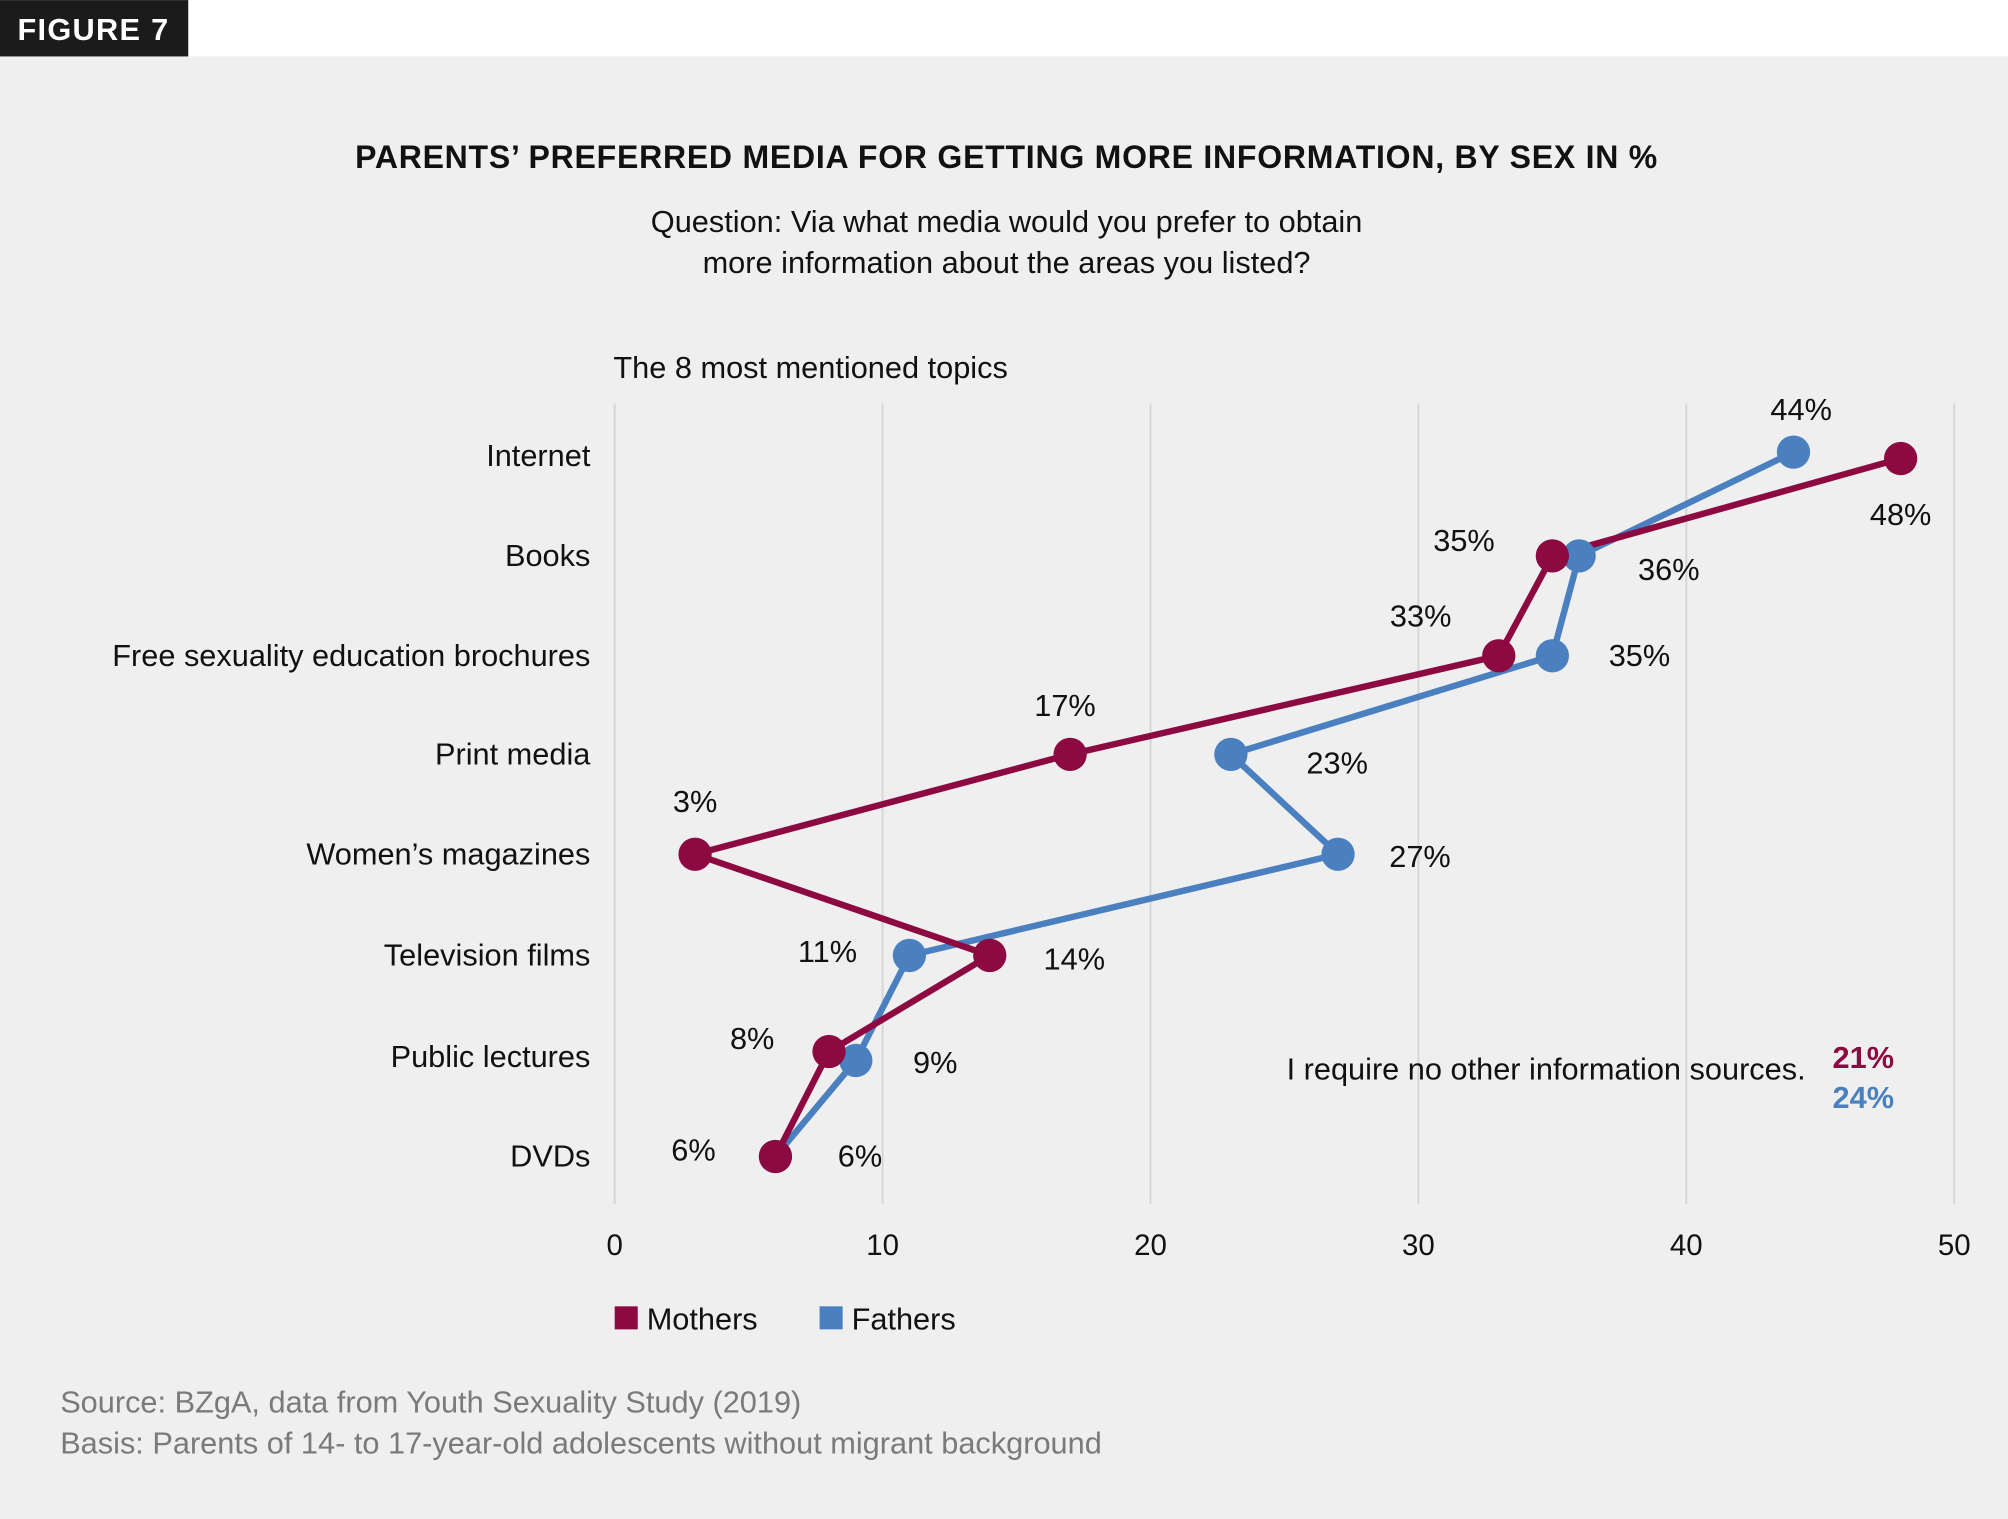  I want to click on data-label-mothers: 17%, so click(1064, 705).